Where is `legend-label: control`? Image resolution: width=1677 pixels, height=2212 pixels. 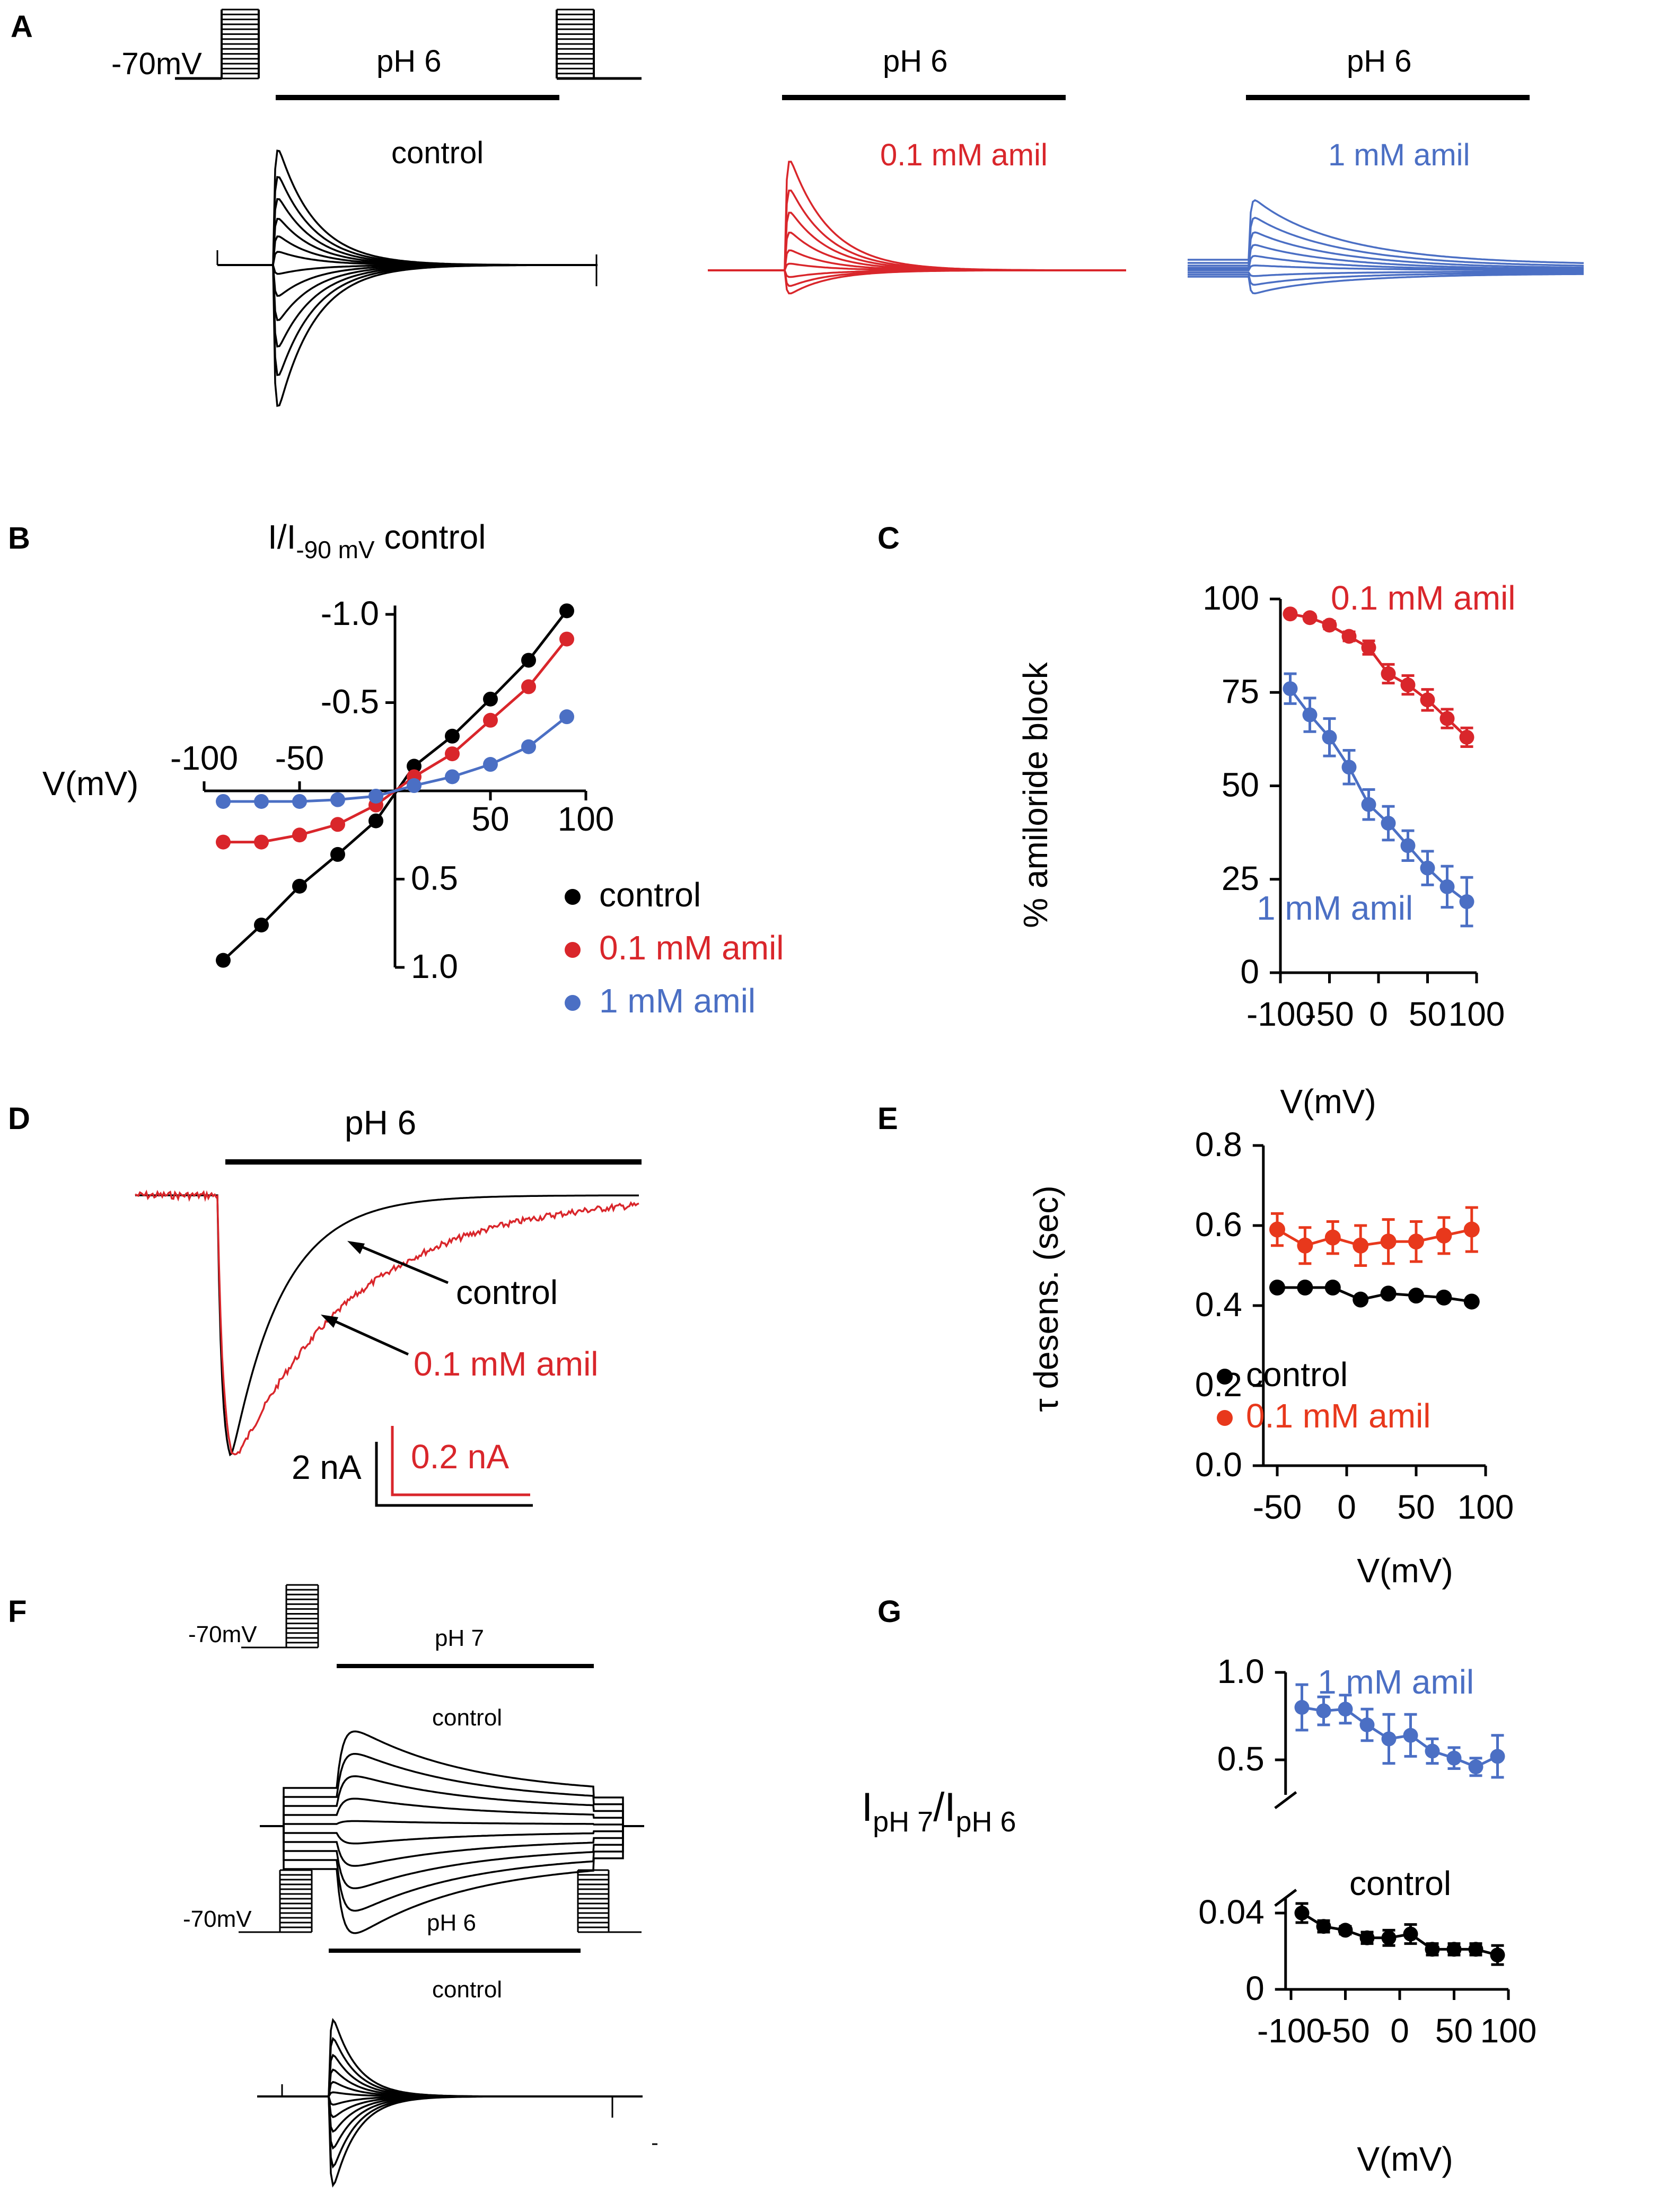
legend-label: control is located at coordinates (650, 895).